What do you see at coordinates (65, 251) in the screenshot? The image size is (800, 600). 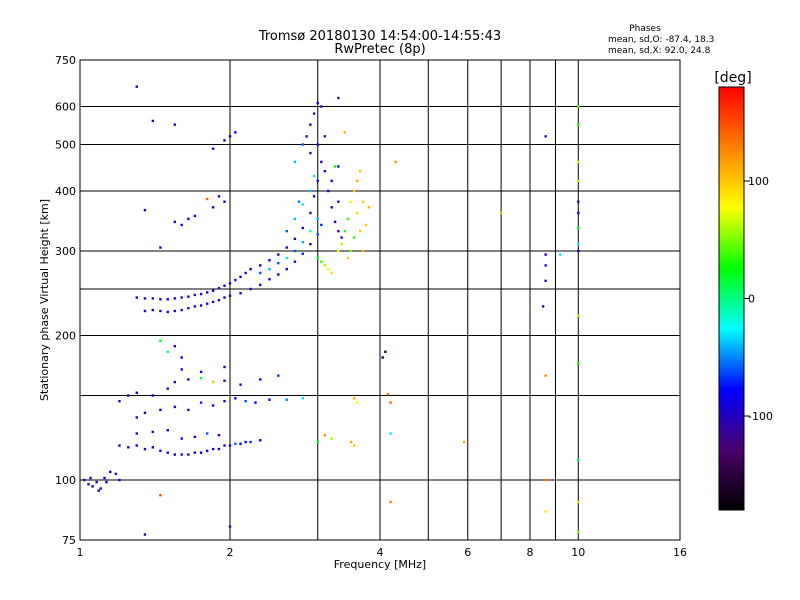 I see `y-tick-label: 300` at bounding box center [65, 251].